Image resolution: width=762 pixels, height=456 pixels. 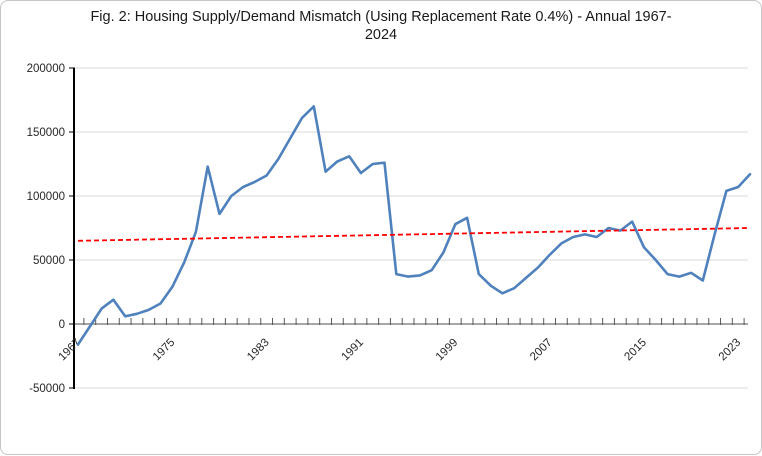 I want to click on x-tick-labels: 1967 1975 1983 1991 1999 2007 2015 2023, so click(x=400, y=350).